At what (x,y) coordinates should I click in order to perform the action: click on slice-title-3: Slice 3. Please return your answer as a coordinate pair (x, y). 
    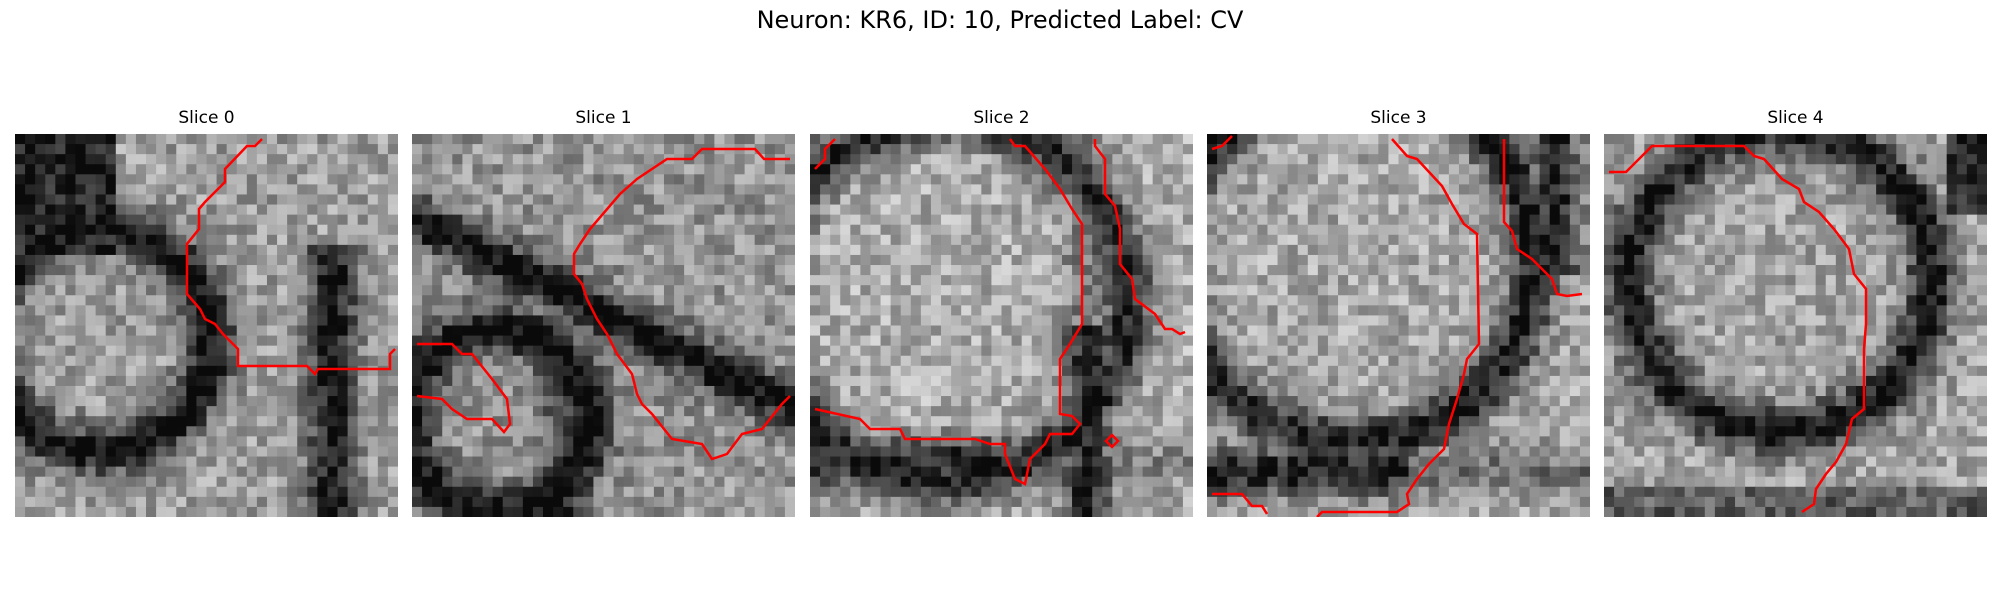
    Looking at the image, I should click on (1398, 118).